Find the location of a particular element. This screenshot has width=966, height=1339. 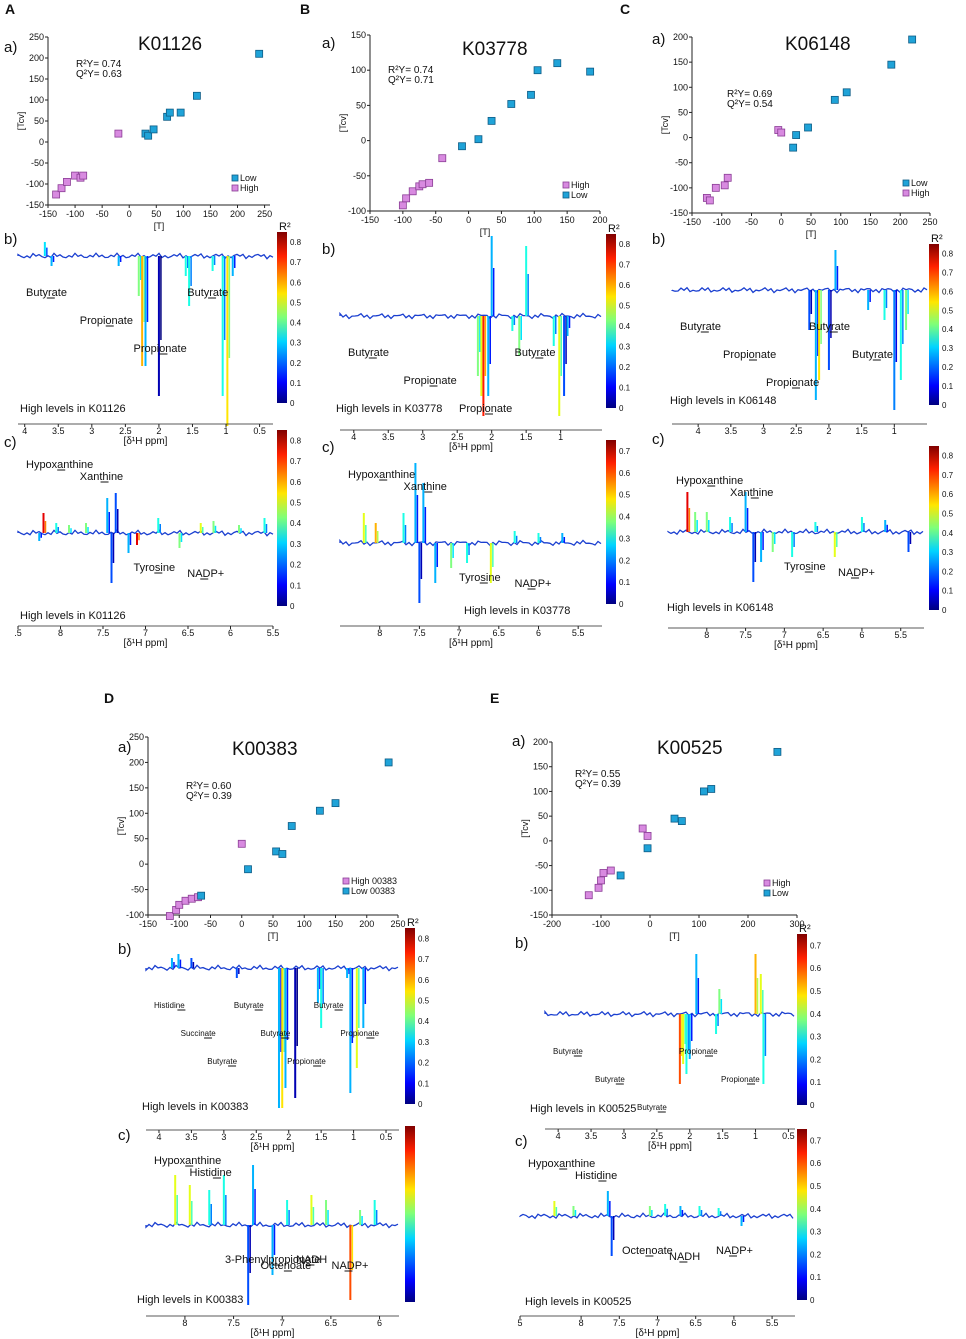

colorbar-tick-label: 0.2 is located at coordinates (625, 560).